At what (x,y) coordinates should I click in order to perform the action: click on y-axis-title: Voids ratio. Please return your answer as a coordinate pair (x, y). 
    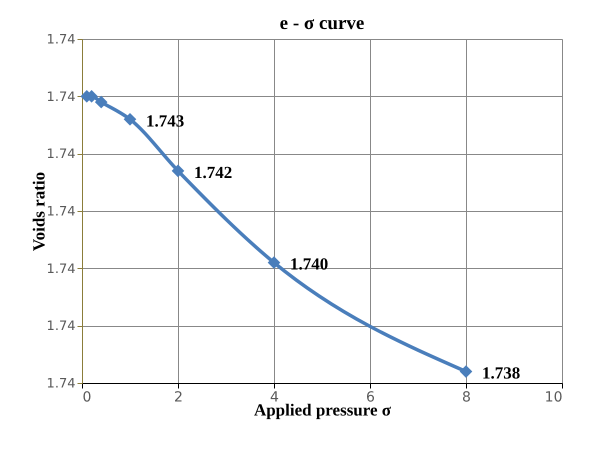
    Looking at the image, I should click on (39, 212).